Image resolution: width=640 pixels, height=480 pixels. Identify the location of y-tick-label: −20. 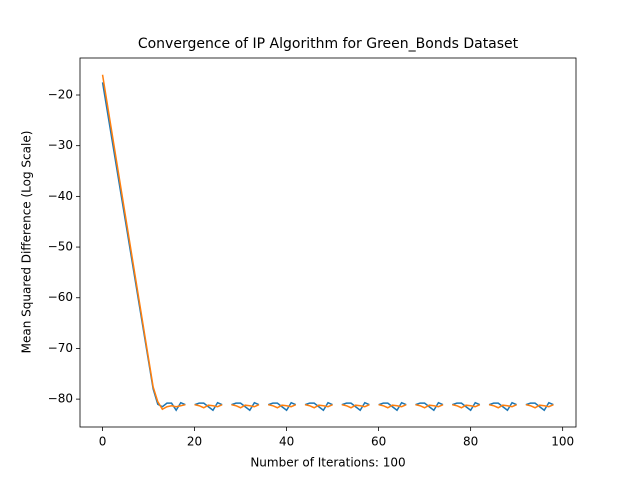
(60, 95).